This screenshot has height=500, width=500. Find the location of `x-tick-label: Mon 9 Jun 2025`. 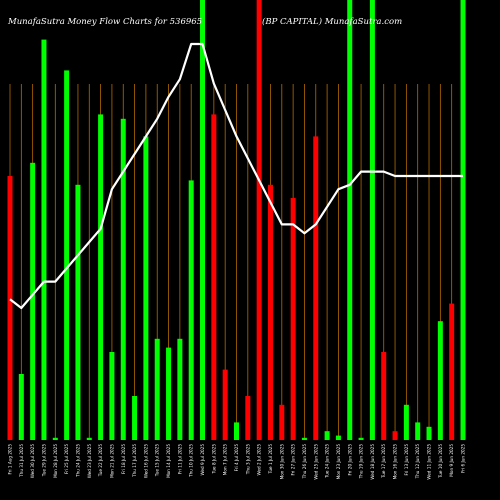

x-tick-label: Mon 9 Jun 2025 is located at coordinates (451, 460).